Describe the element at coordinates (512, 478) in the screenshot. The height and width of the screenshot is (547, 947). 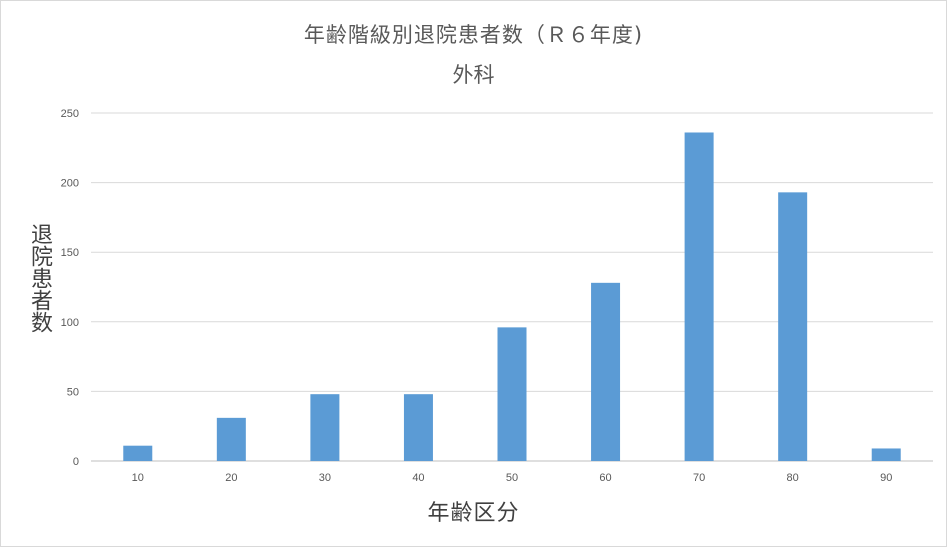
I see `x-tick-label: 50` at that location.